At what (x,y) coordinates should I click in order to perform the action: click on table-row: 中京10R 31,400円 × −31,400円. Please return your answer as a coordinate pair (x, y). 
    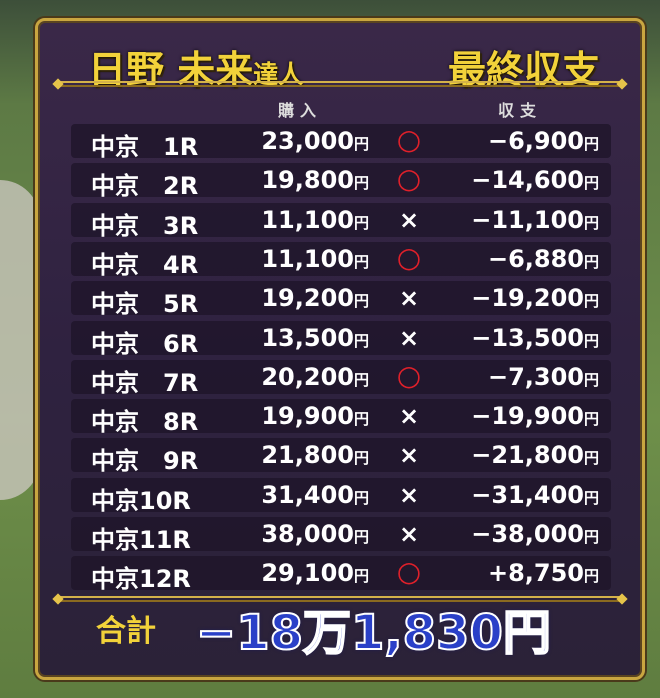
    Looking at the image, I should click on (341, 496).